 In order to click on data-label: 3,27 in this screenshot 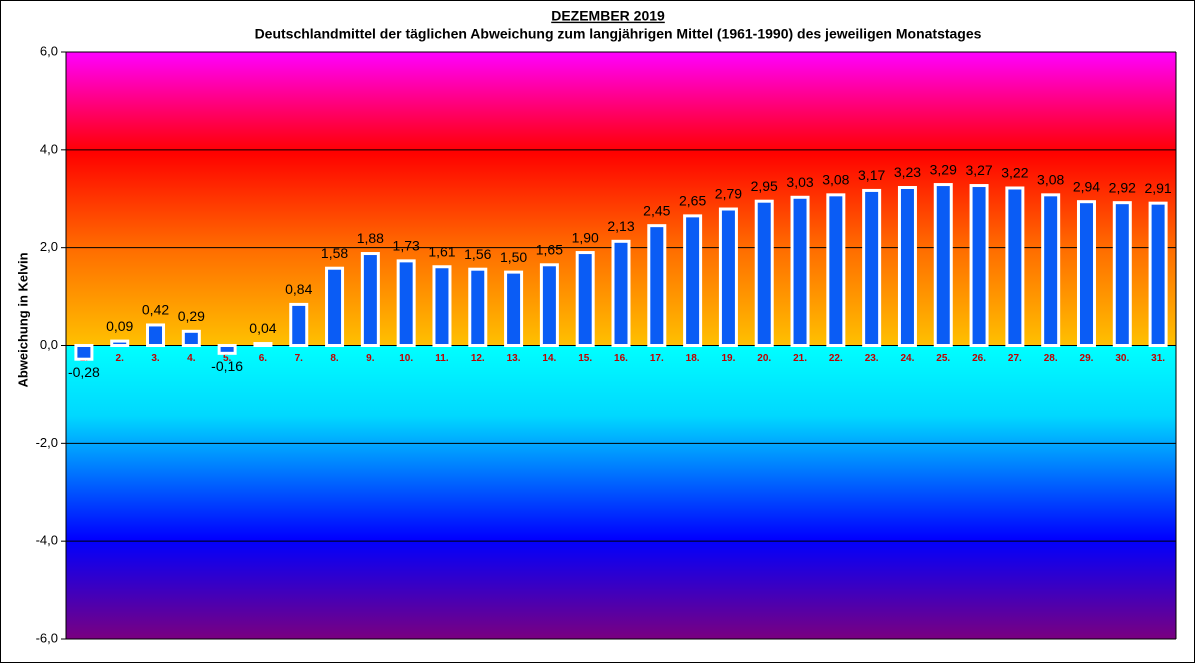, I will do `click(978, 170)`.